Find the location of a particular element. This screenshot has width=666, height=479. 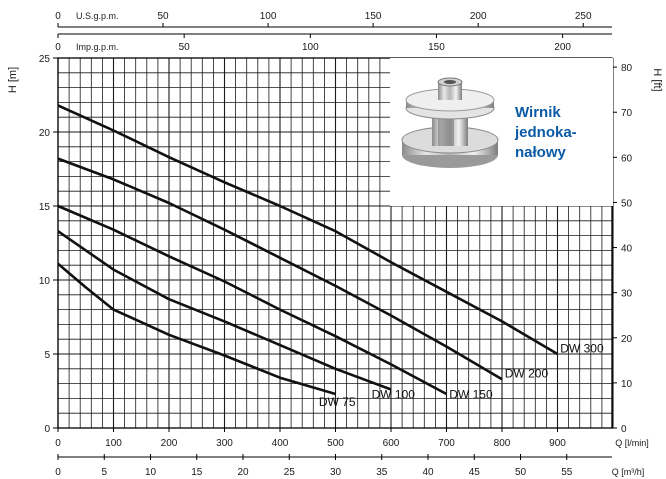

y-tick-label-ft: 30 is located at coordinates (627, 294).